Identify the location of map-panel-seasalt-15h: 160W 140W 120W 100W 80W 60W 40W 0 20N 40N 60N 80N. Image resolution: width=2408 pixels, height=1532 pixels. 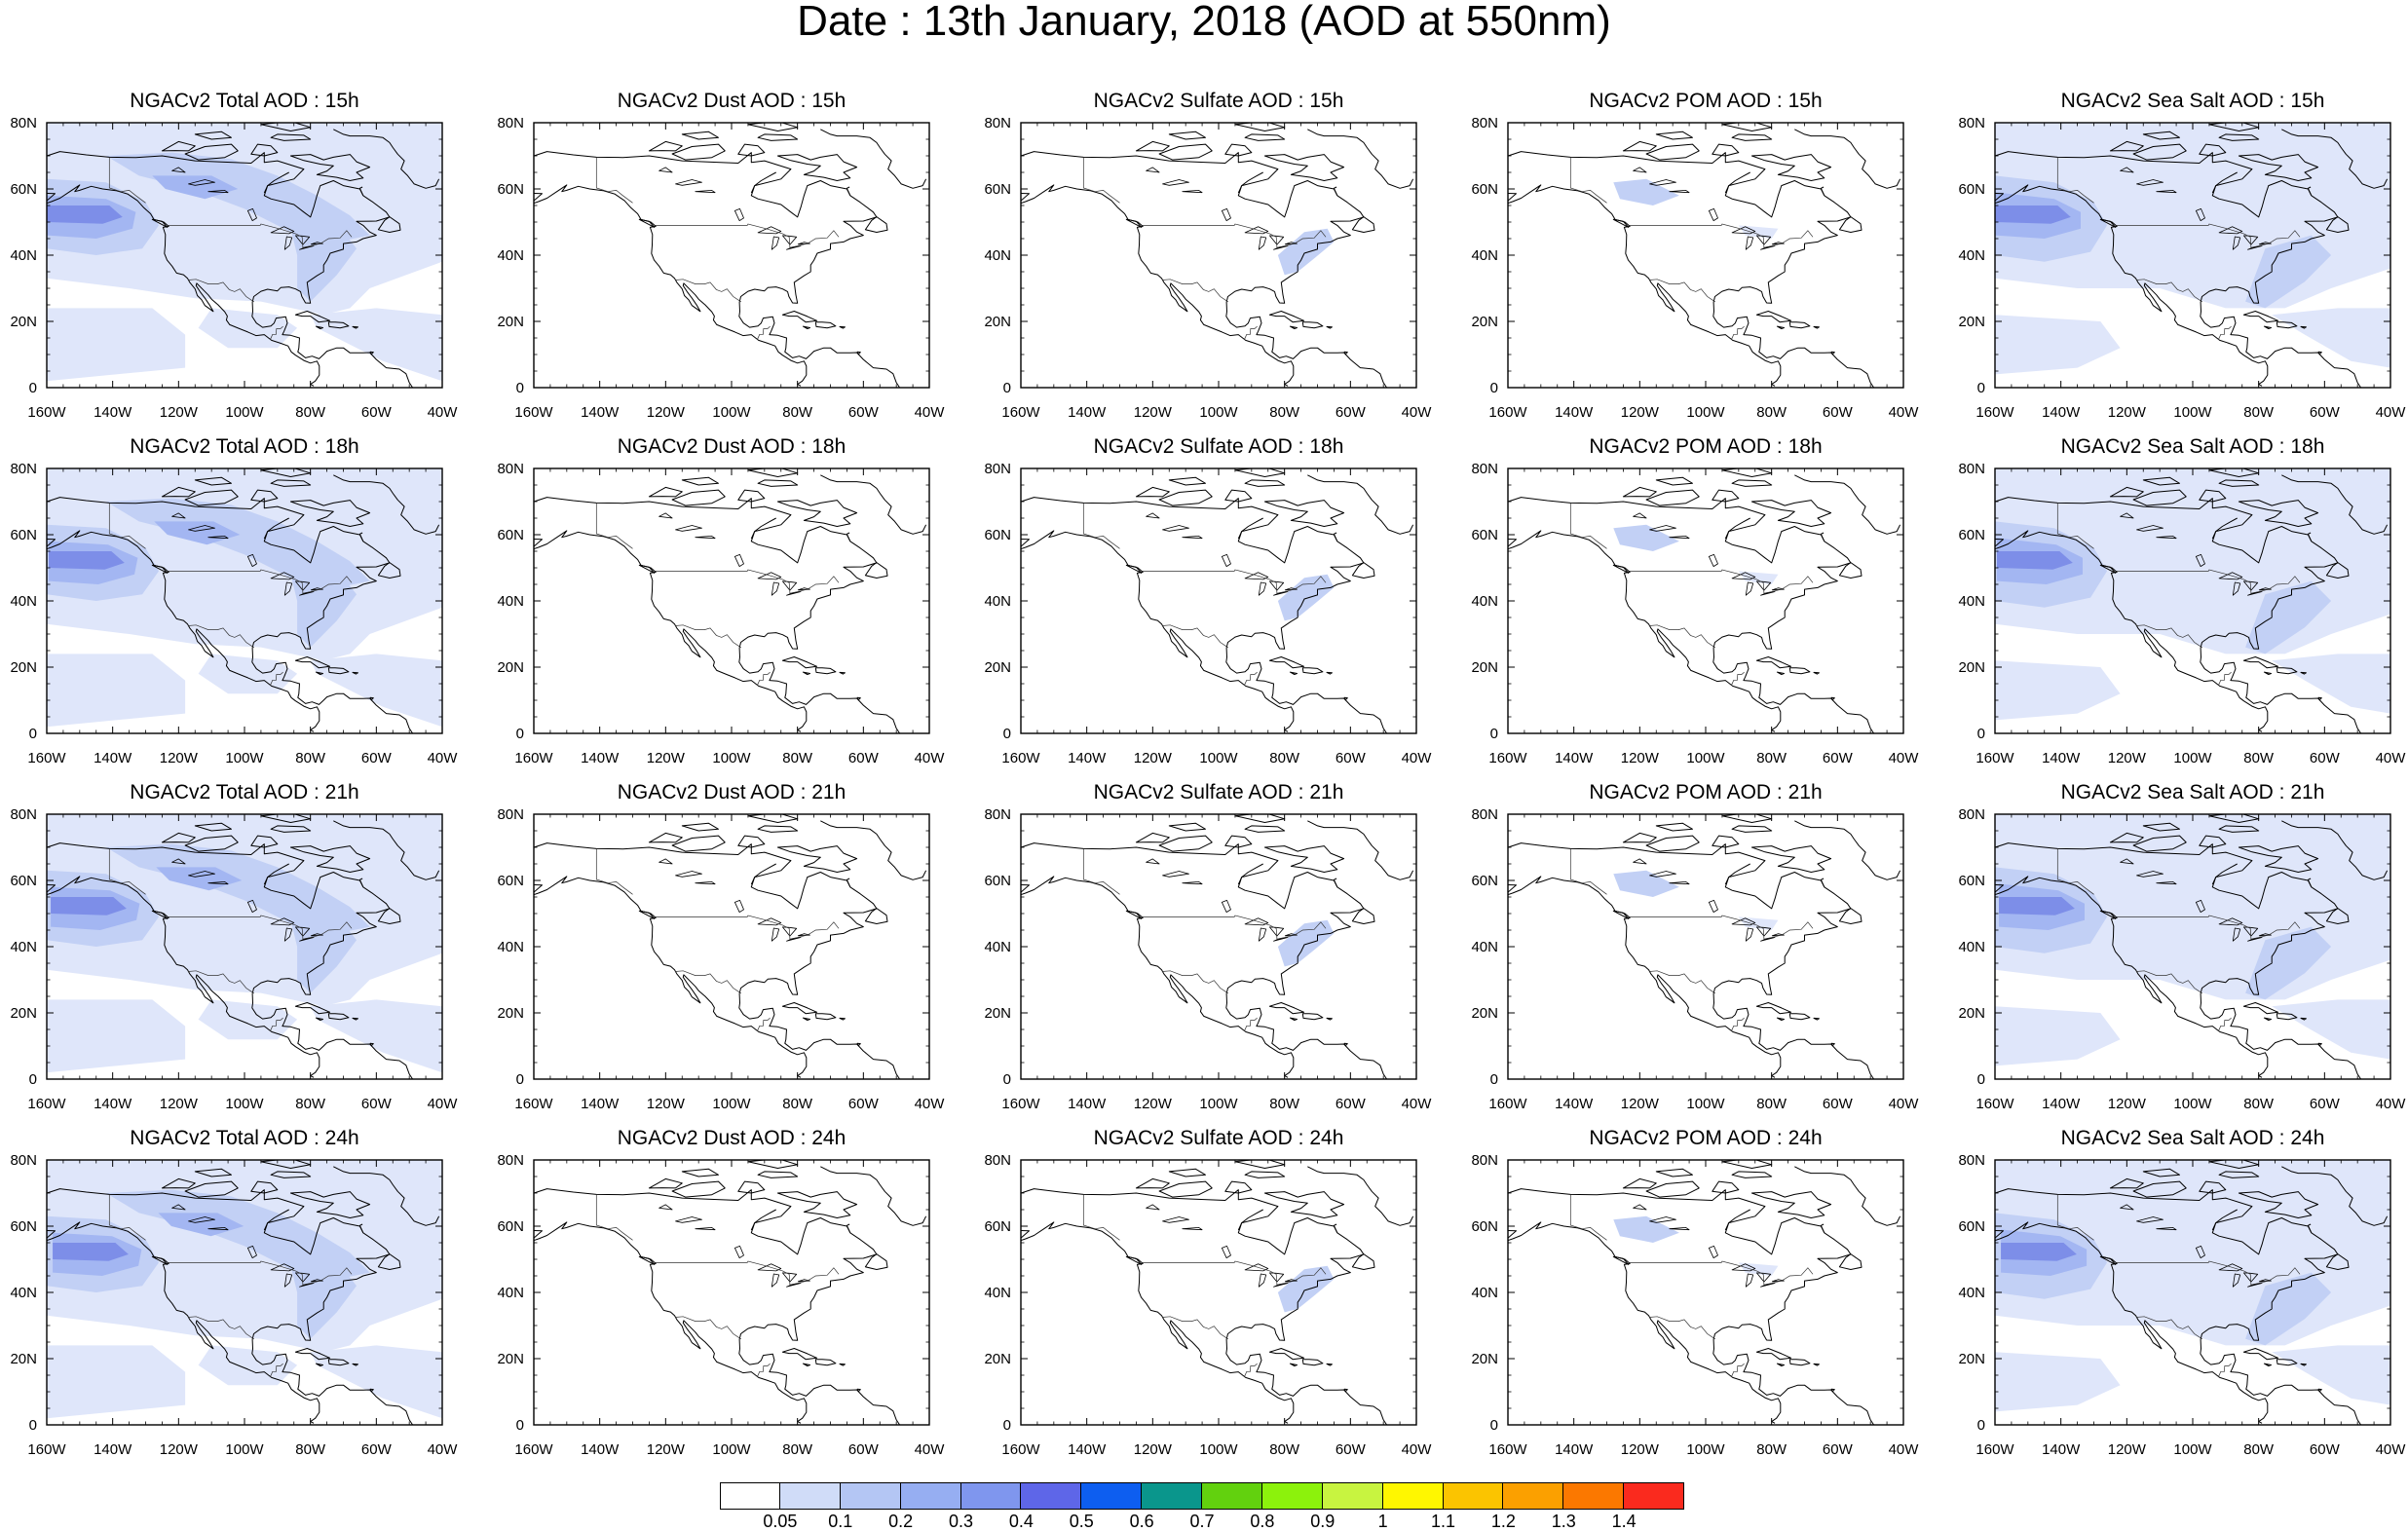
(2182, 268).